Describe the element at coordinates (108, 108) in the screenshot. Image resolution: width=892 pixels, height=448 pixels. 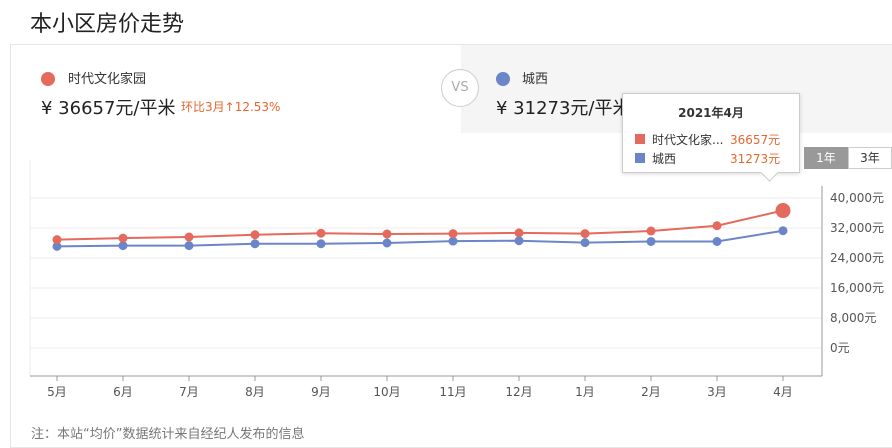
I see `compare-left-price: ¥ 36657元/平米` at that location.